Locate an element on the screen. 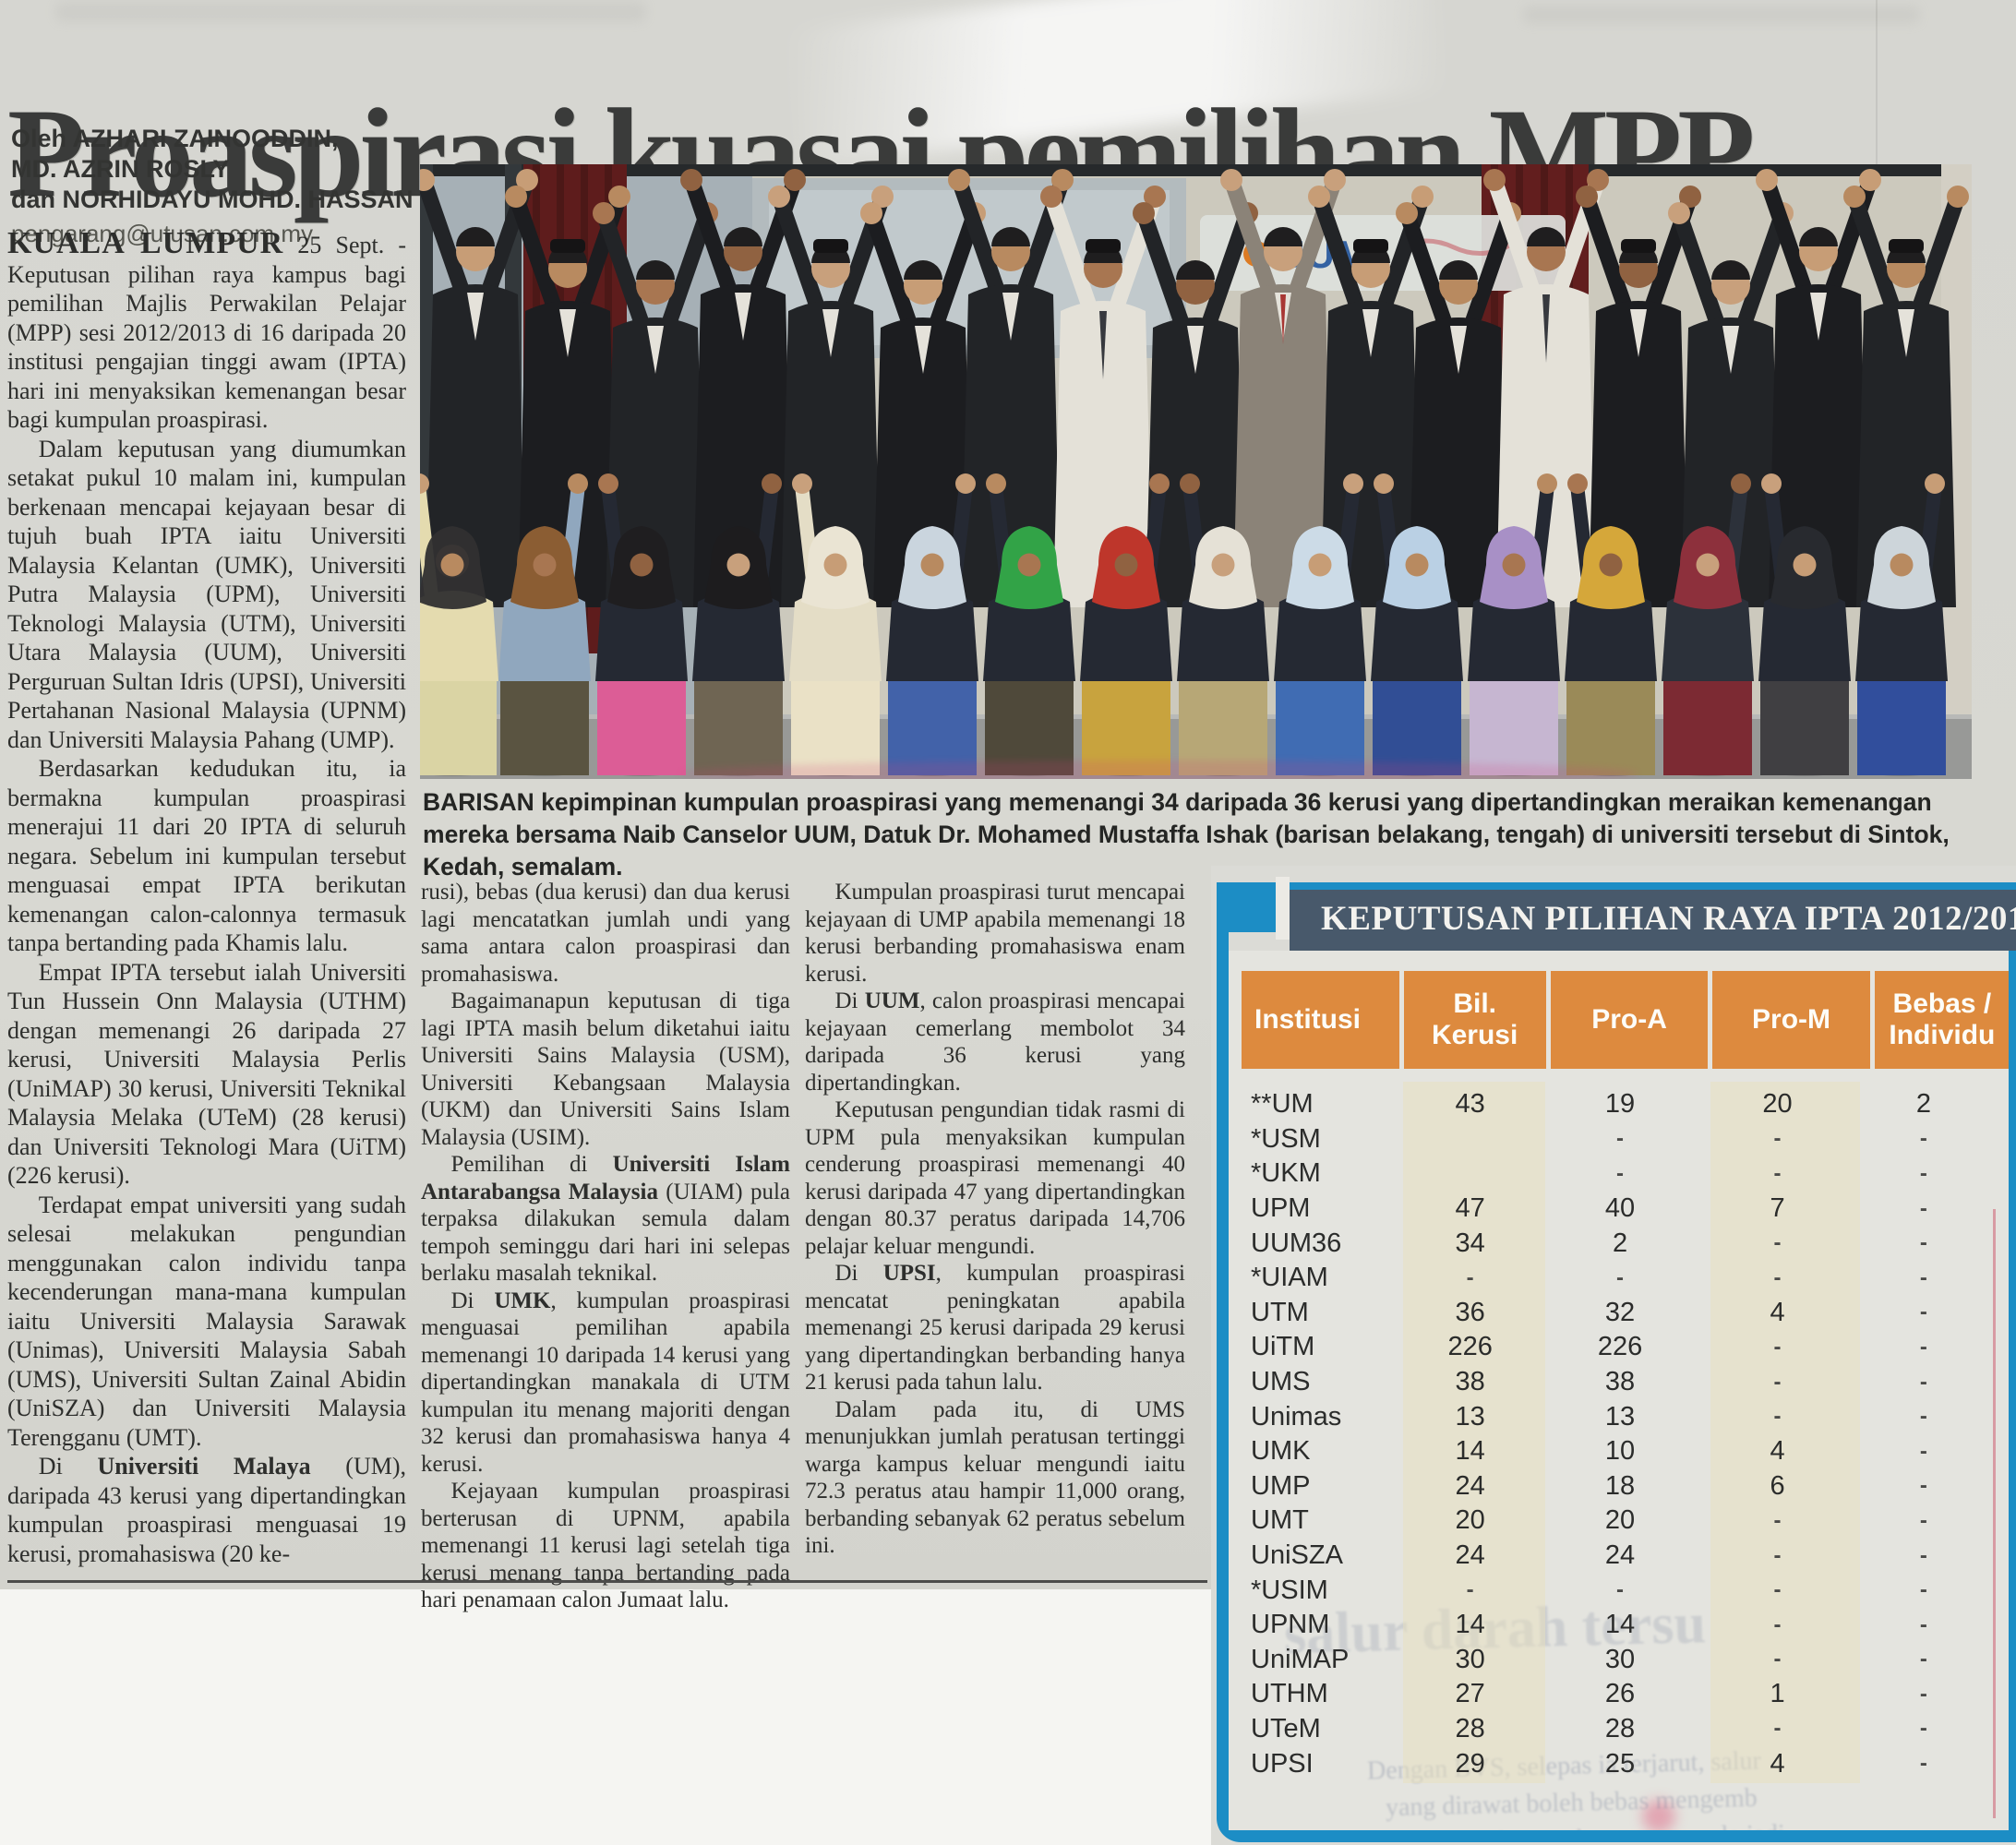  byline-author-3: dan NORHIDAYU MOHD. HASSAN is located at coordinates (212, 200).